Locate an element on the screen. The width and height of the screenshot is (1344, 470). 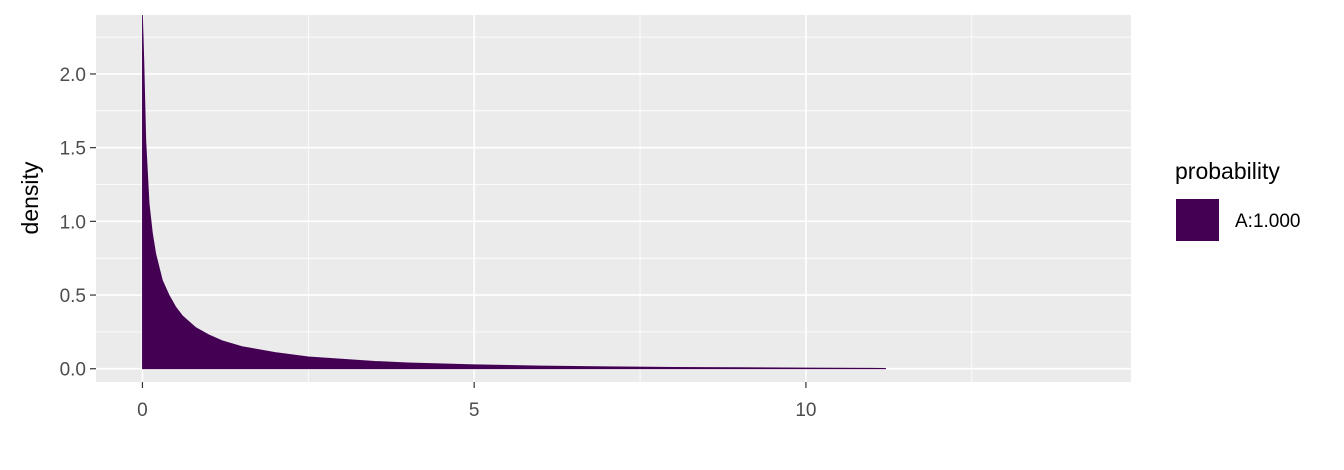
y-axis: 0.0 0.5 1.0 1.5 2.0 is located at coordinates (78, 223).